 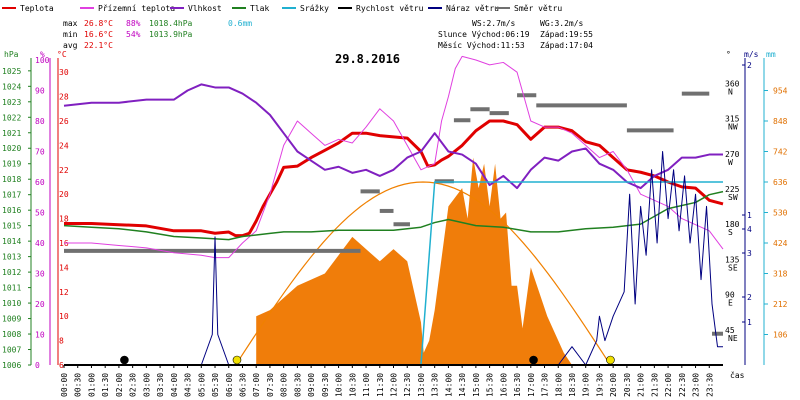 I want to click on humidity-tick-label: 40, so click(x=40, y=243).